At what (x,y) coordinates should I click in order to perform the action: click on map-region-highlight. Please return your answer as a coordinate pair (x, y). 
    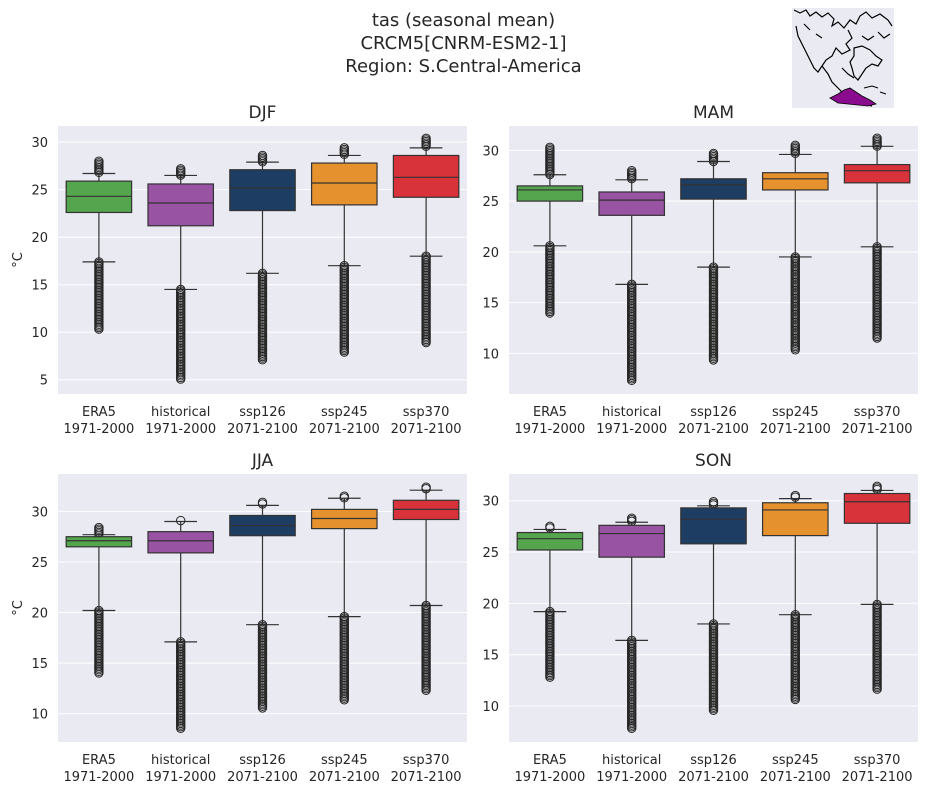
    Looking at the image, I should click on (853, 97).